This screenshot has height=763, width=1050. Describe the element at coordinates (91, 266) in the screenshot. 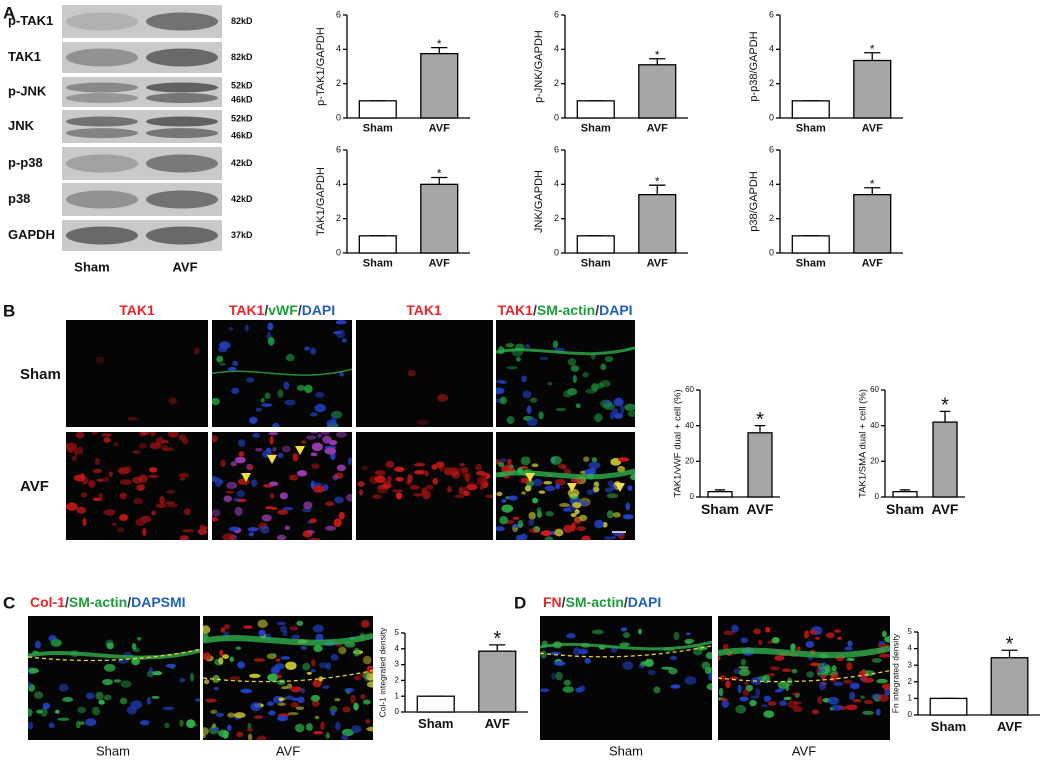

I see `lane-label: Sham` at that location.